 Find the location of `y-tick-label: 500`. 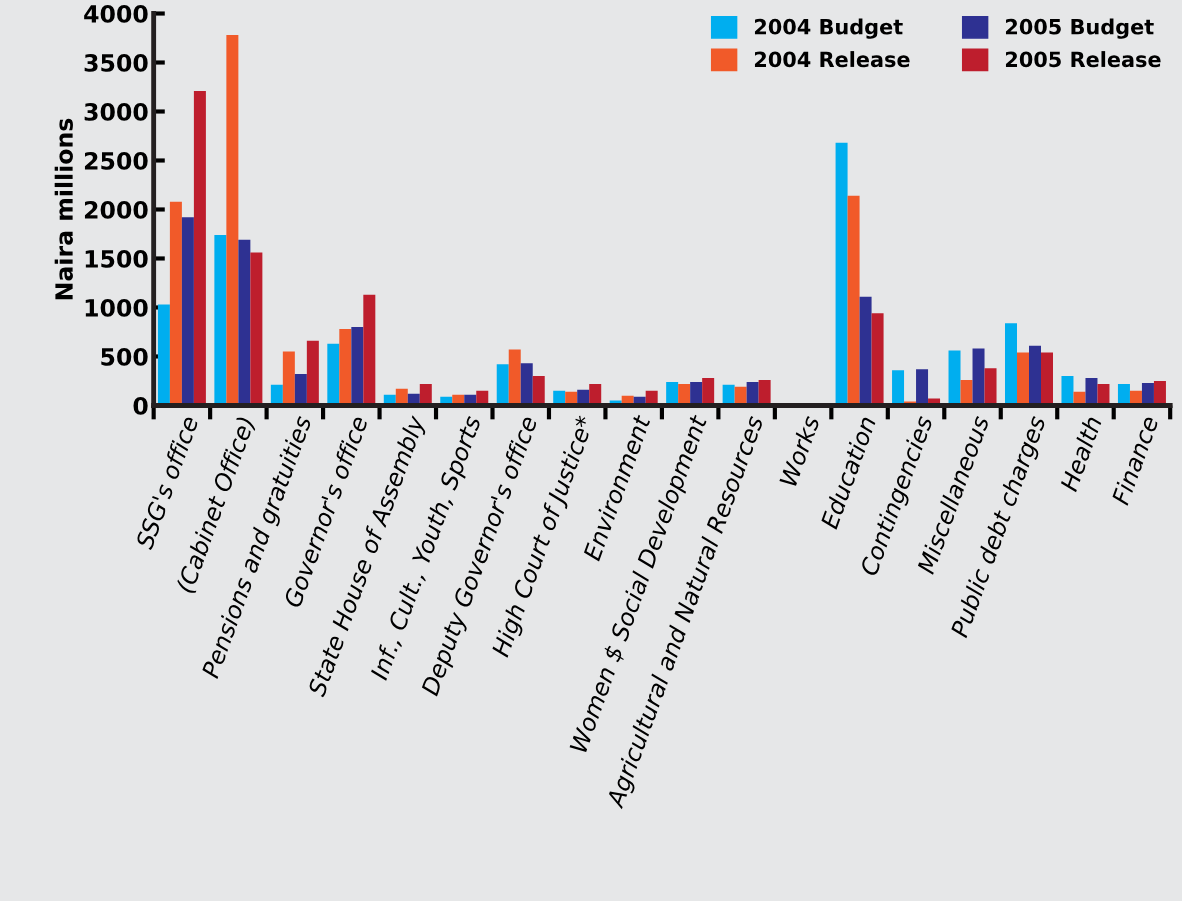

y-tick-label: 500 is located at coordinates (124, 356).